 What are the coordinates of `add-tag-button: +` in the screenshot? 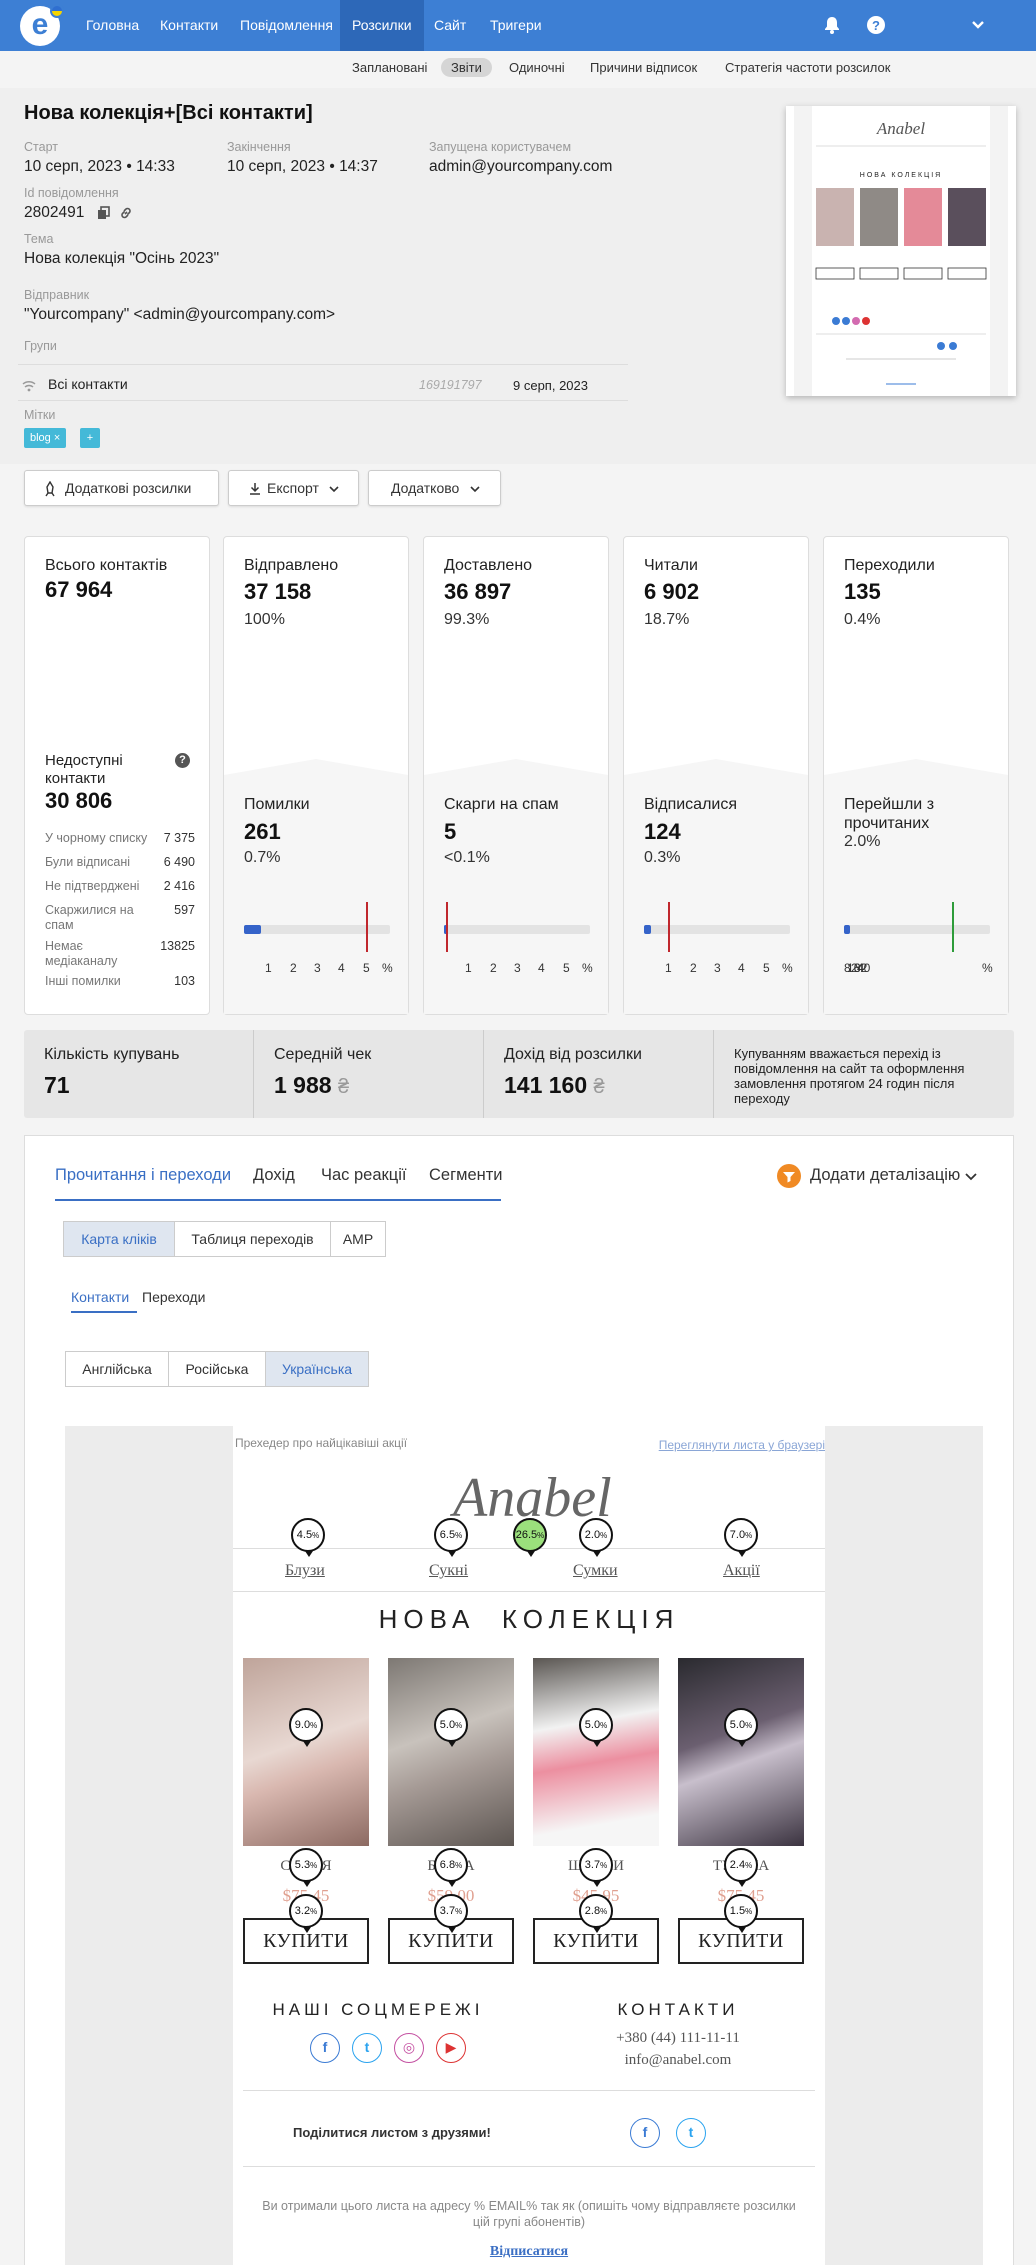 It's located at (90, 438).